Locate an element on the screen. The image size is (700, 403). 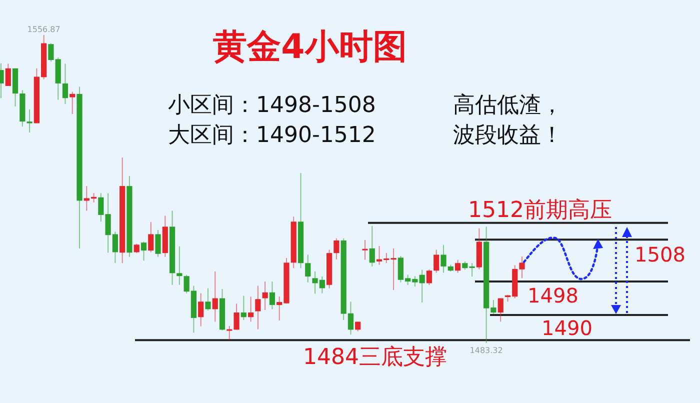
annotation: 1556.87 is located at coordinates (43, 29).